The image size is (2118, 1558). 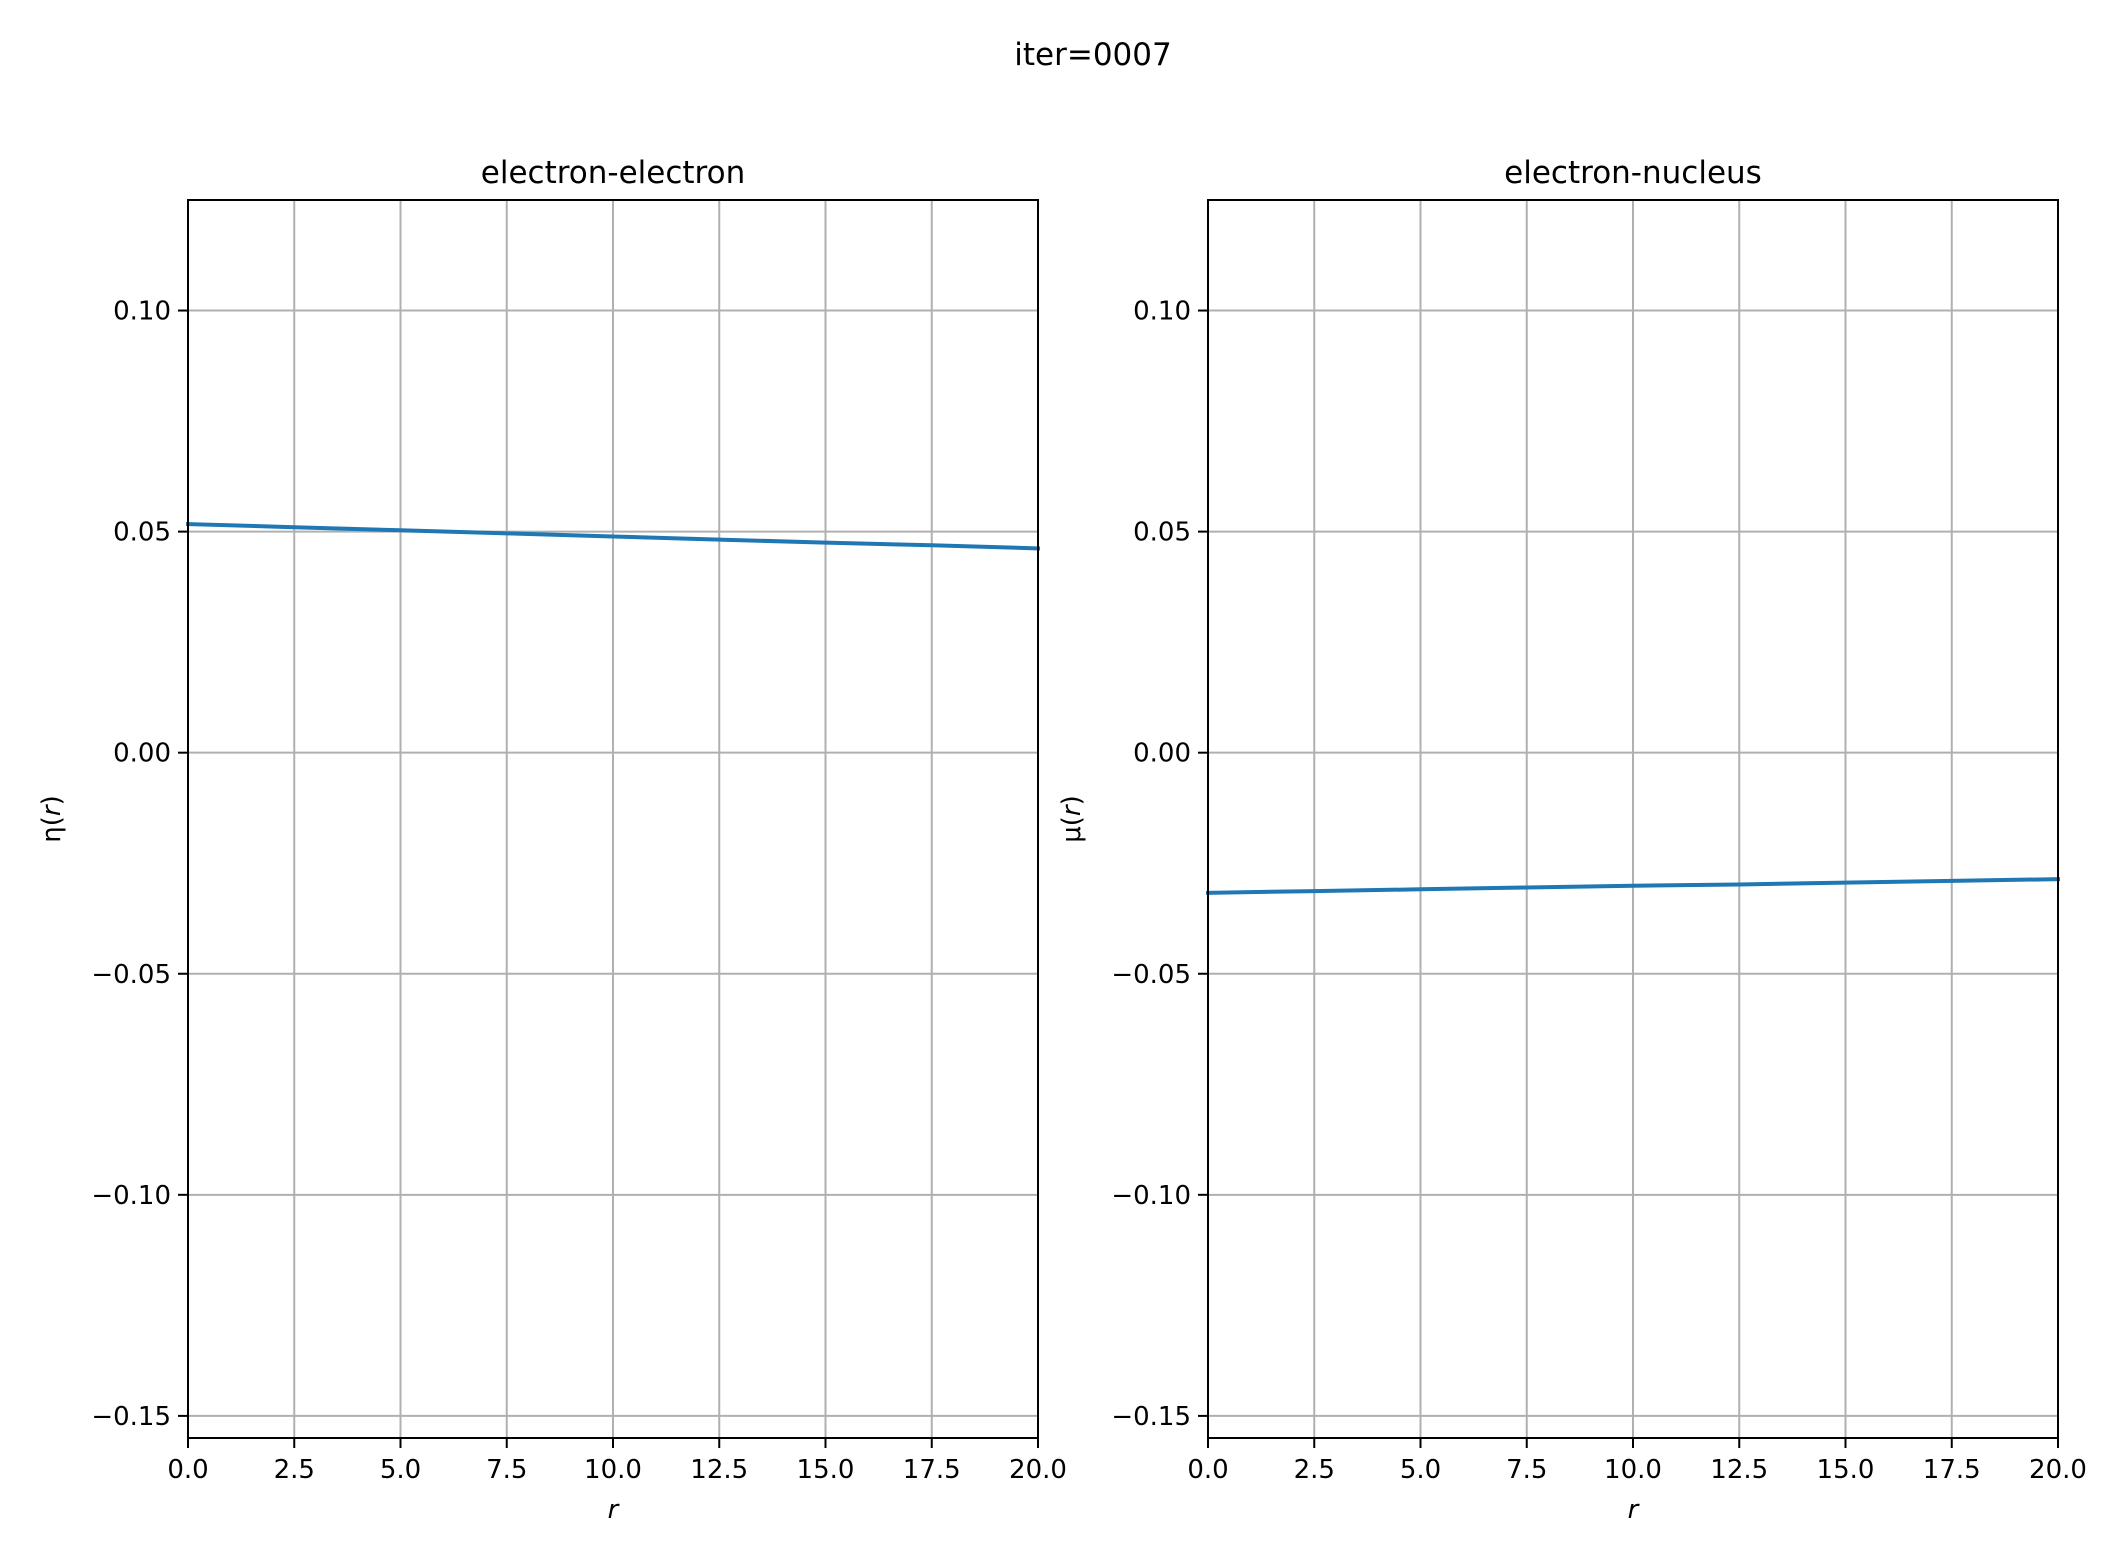 I want to click on figure-title: iter=0007, so click(x=1092, y=55).